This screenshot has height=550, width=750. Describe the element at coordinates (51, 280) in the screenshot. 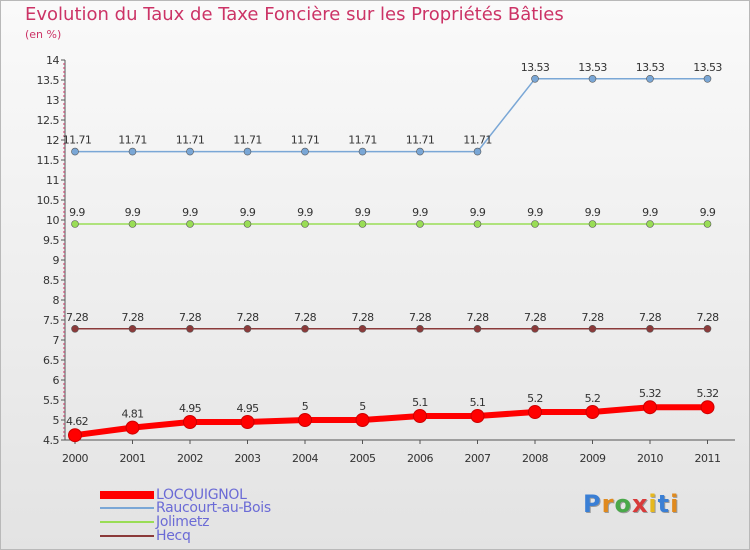

I see `y-tick-label: 8.5` at that location.